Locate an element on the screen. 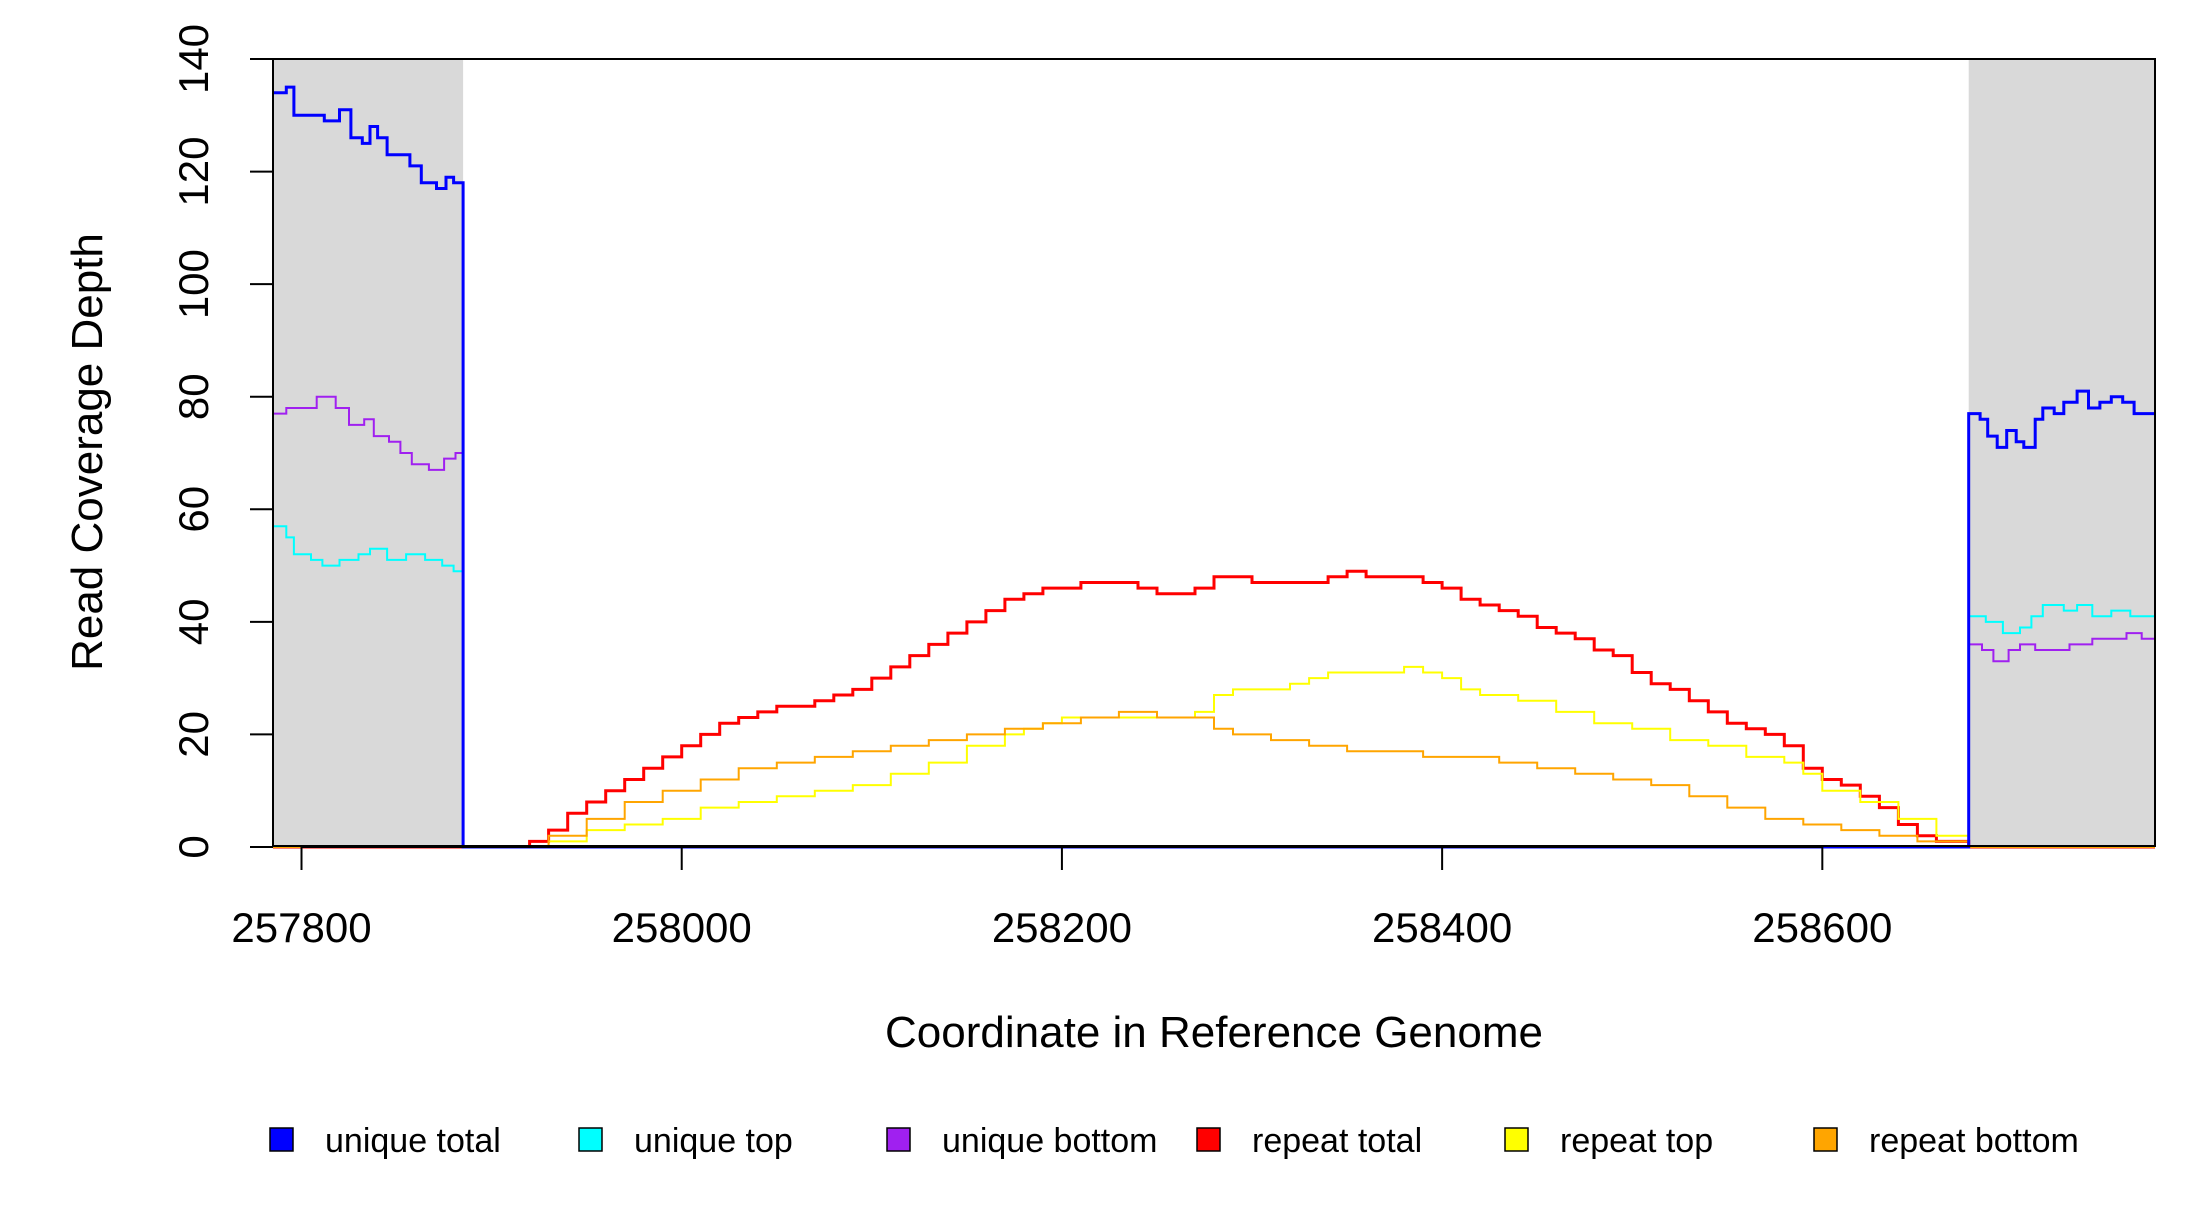 This screenshot has height=1205, width=2200. legend-swatch-repeat-total is located at coordinates (1208, 1139).